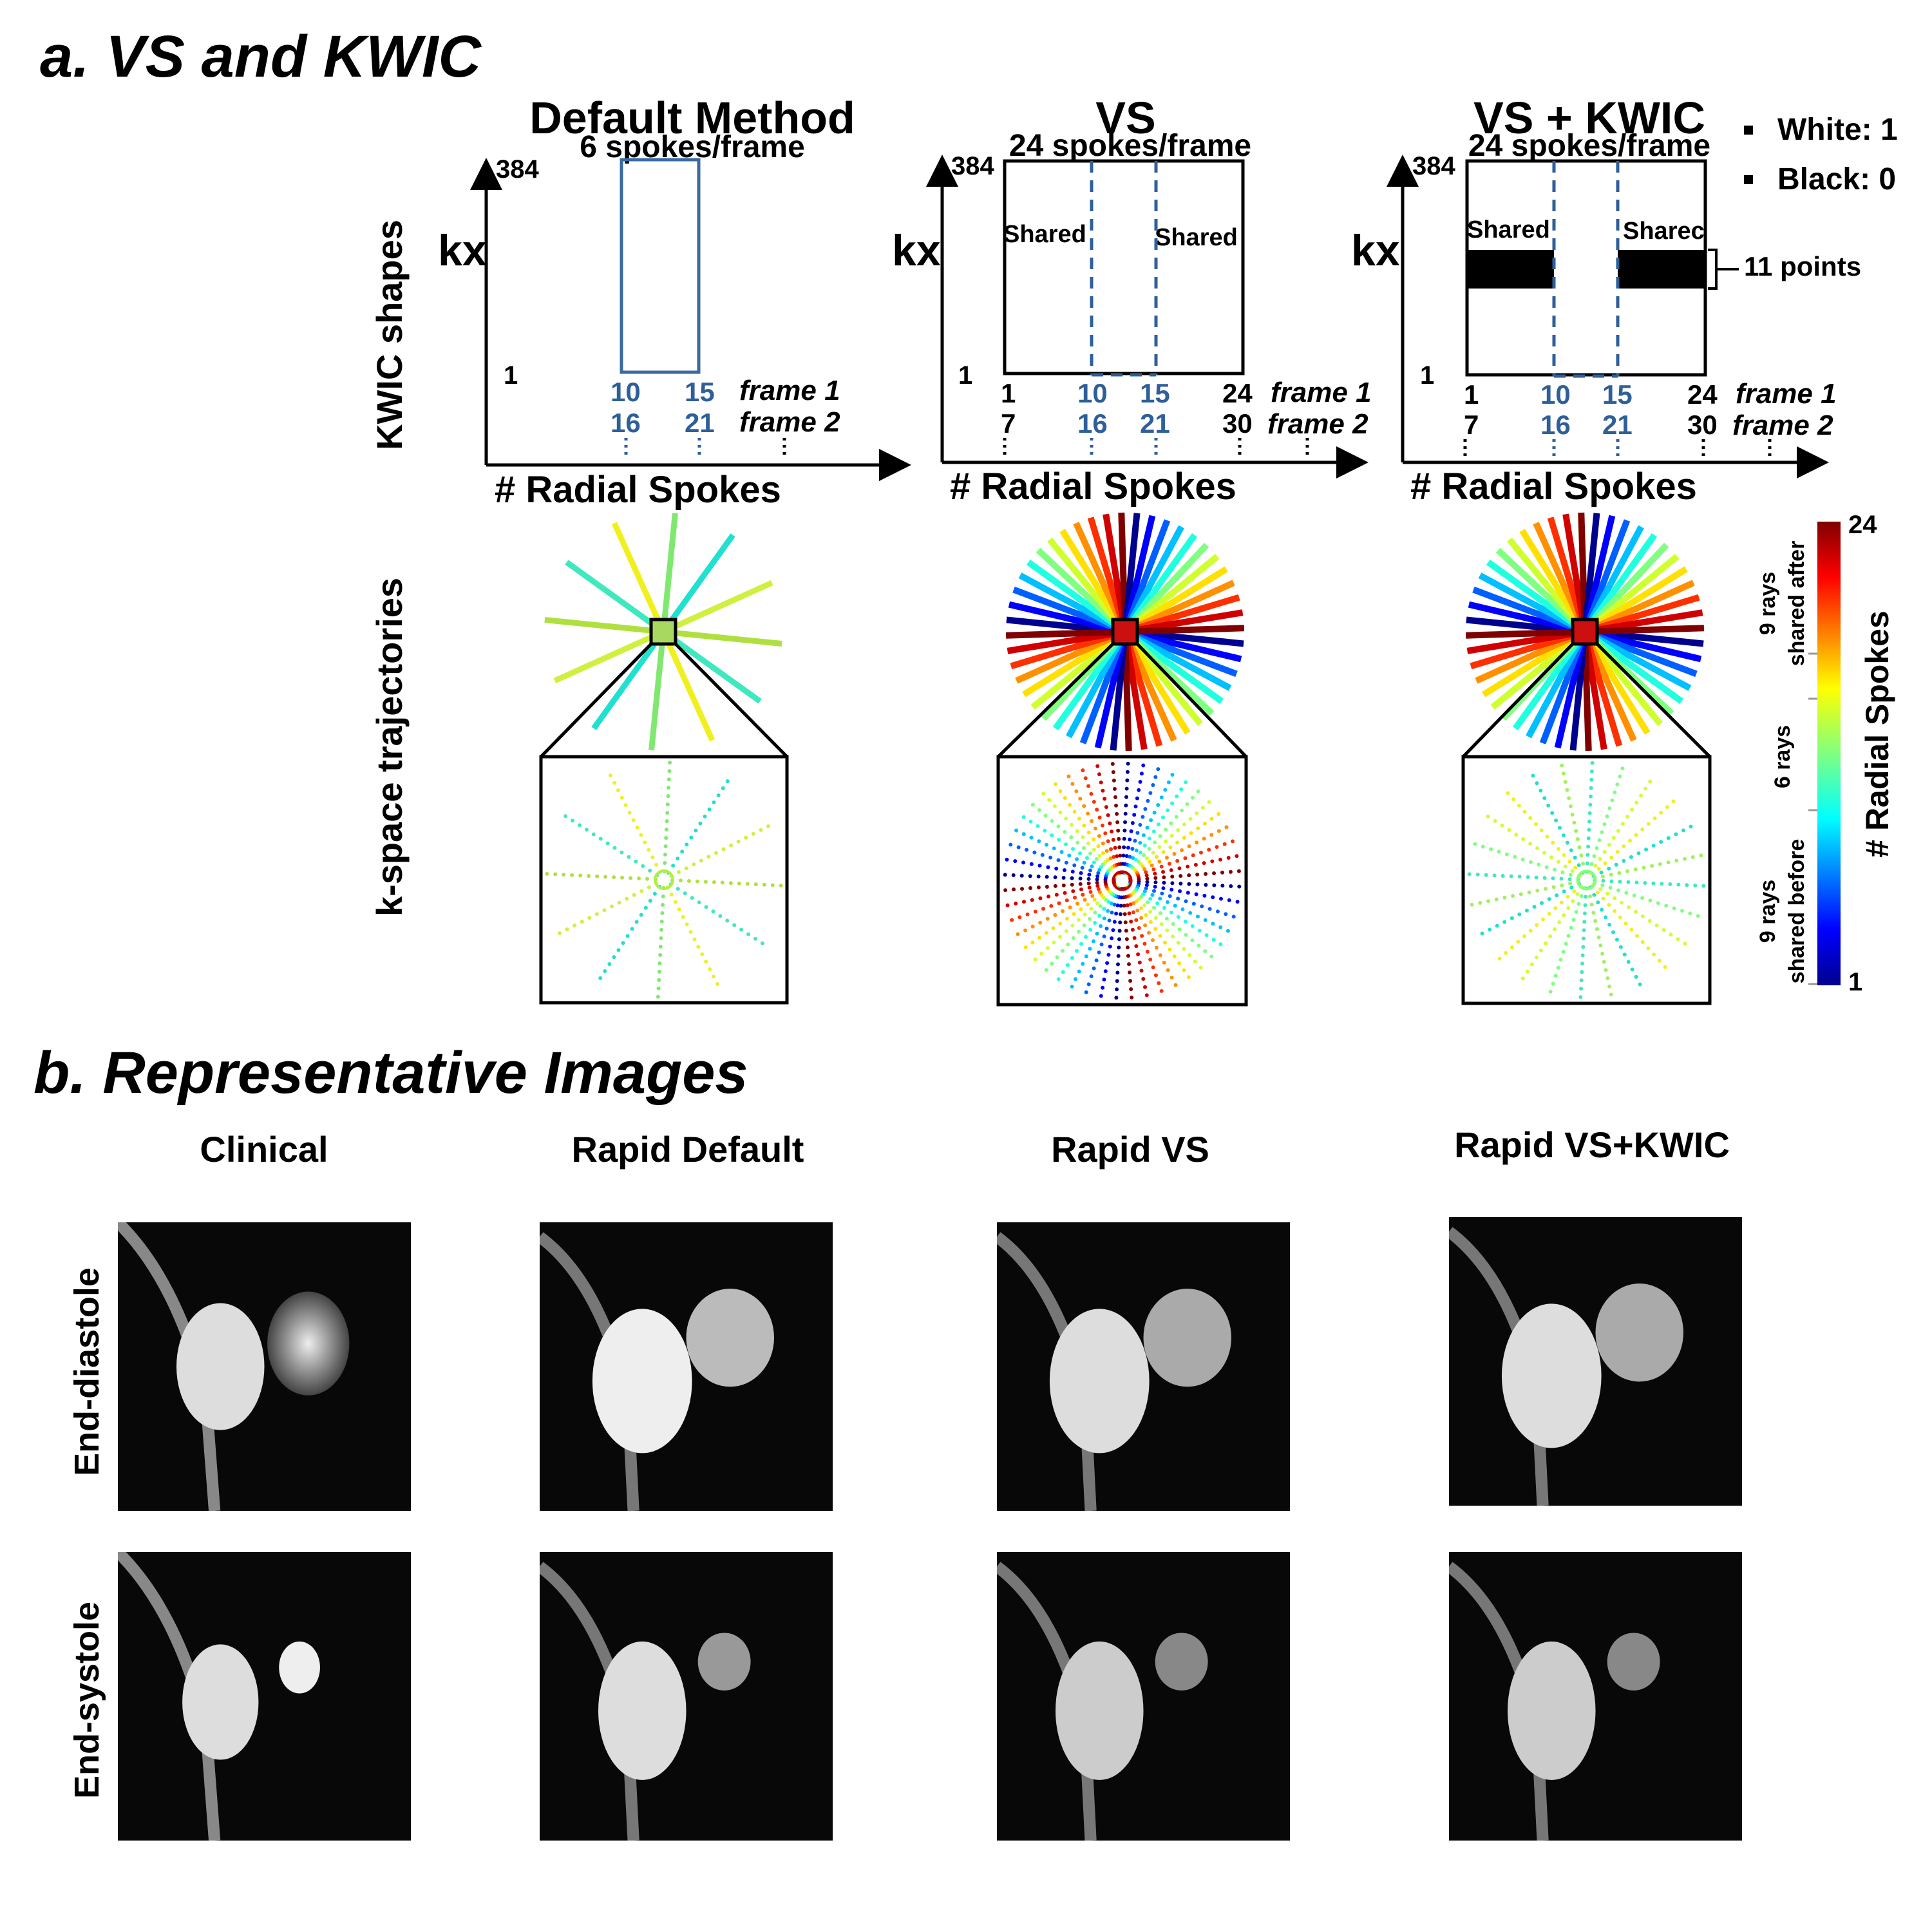 This screenshot has height=1932, width=1932. I want to click on legend-white: White: 1, so click(1837, 130).